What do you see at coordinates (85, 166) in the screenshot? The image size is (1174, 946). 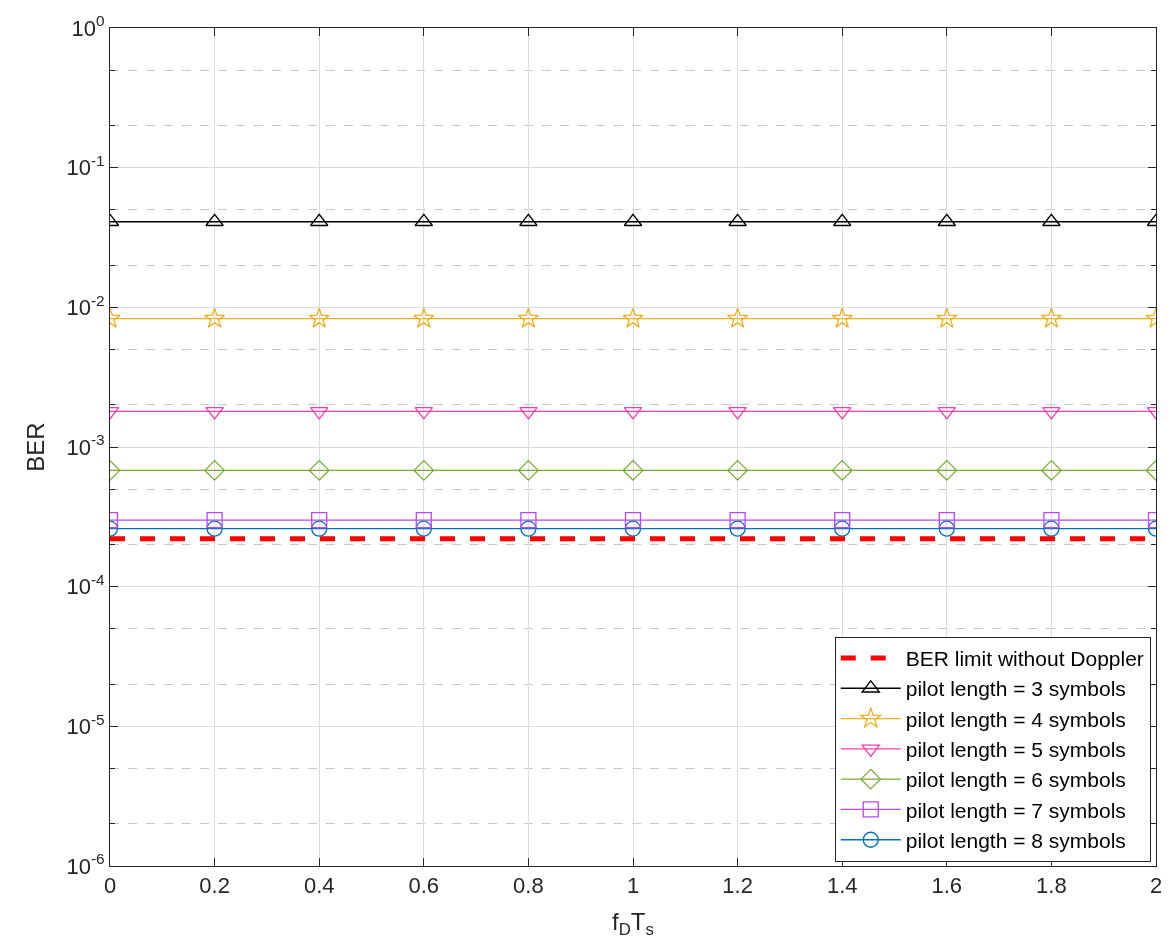 I see `y-tick-label: 10$^{-1}$` at bounding box center [85, 166].